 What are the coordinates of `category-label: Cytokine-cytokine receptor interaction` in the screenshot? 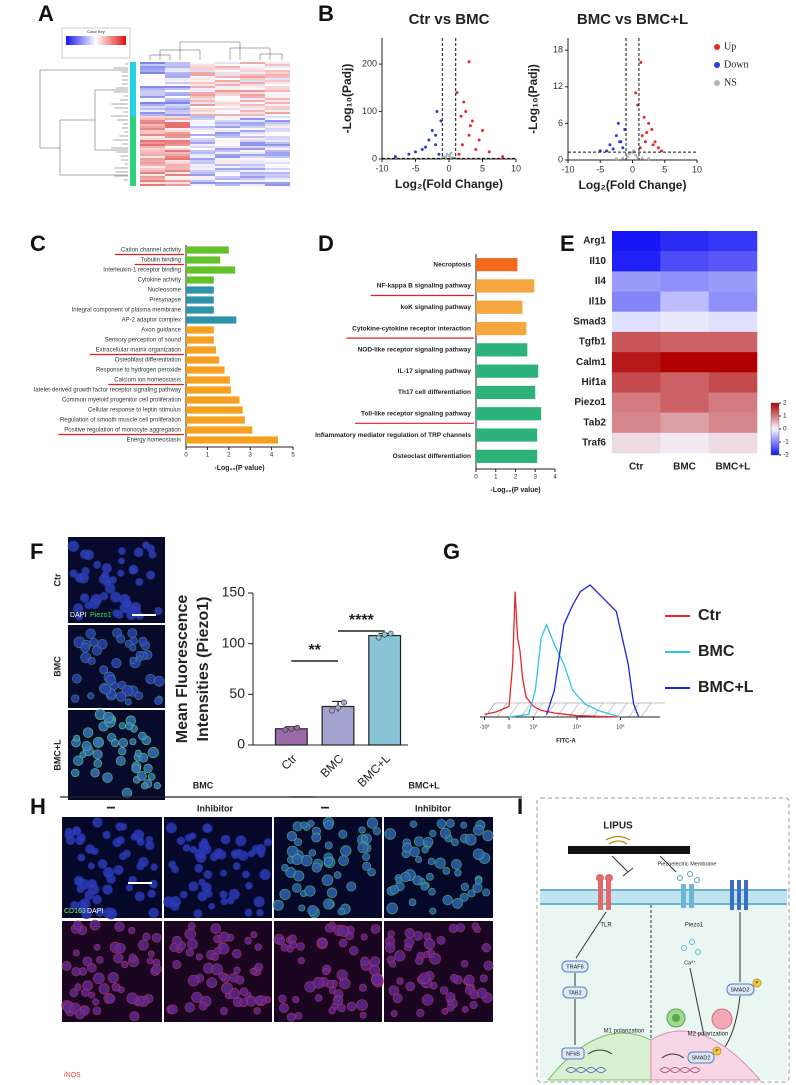 It's located at (411, 328).